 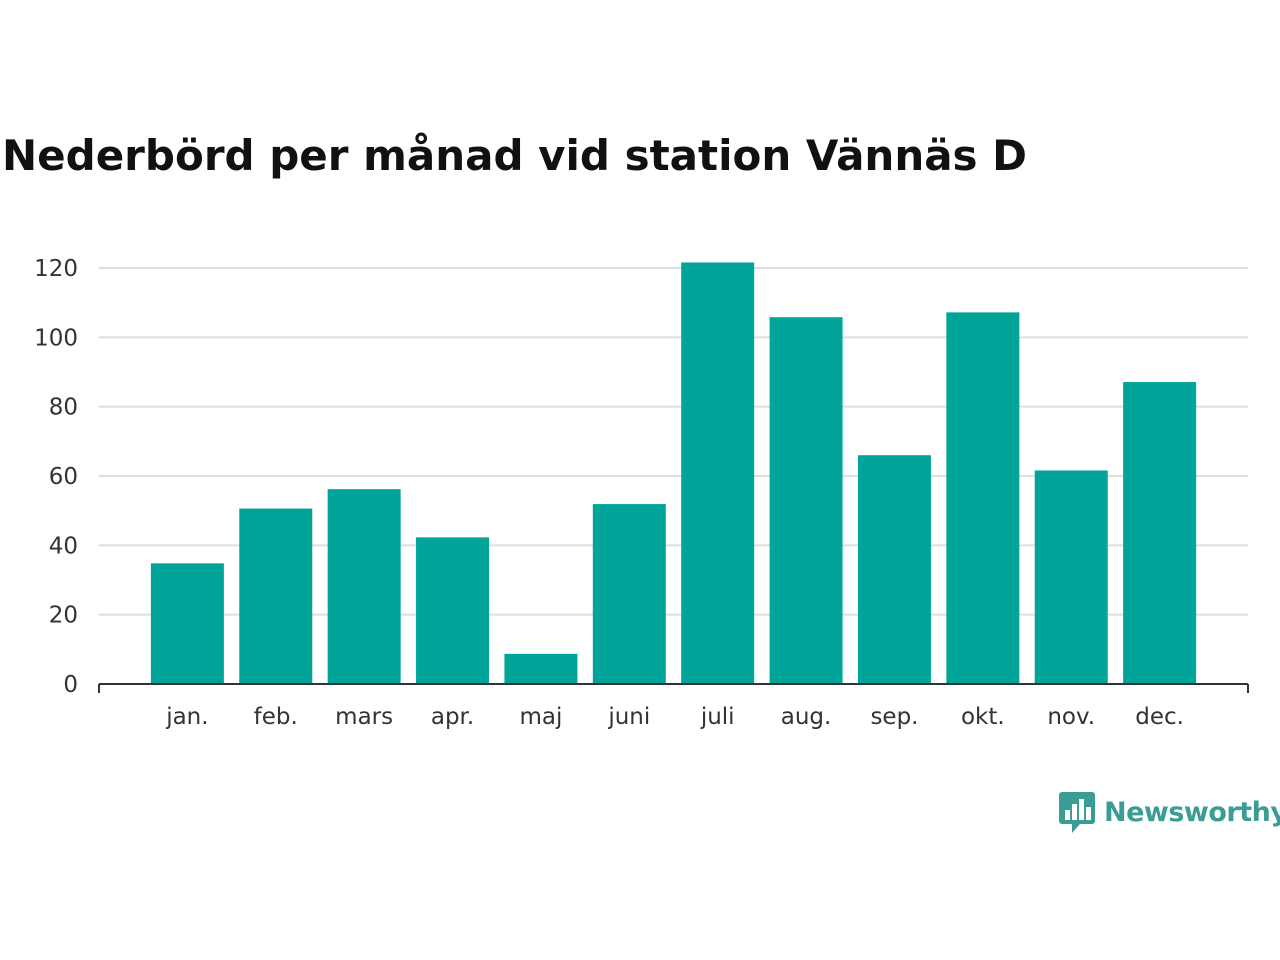 I want to click on bar-dec, so click(x=1160, y=533).